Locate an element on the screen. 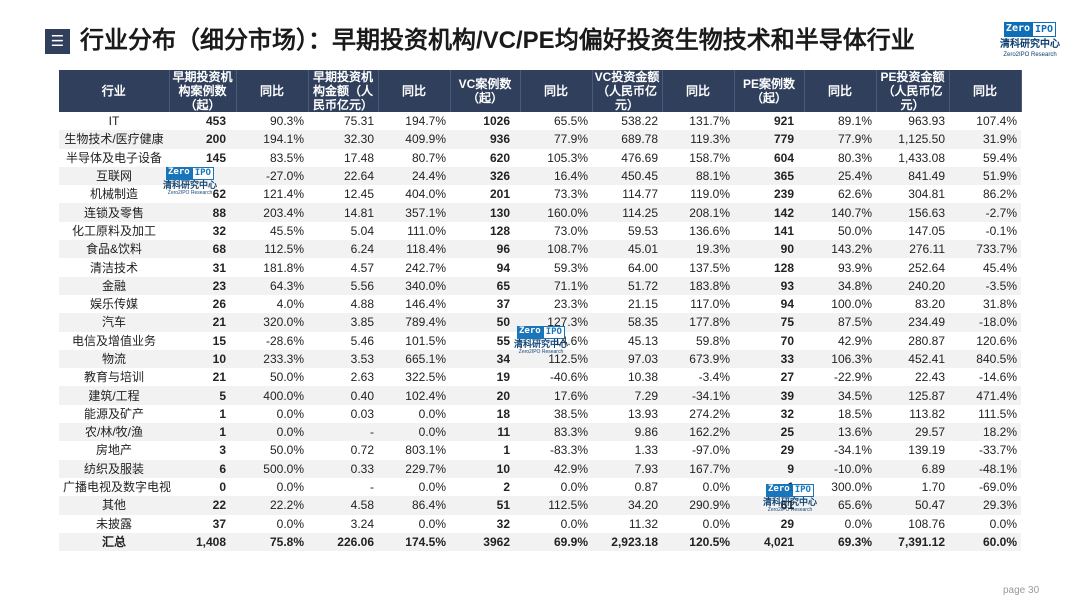 This screenshot has width=1080, height=608. value-cell: 145 is located at coordinates (215, 157).